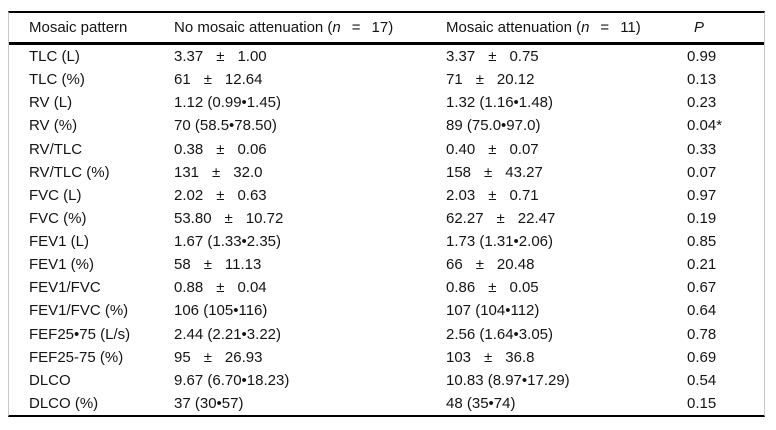 The image size is (776, 430). Describe the element at coordinates (386, 195) in the screenshot. I see `table-row: FVC (L) 2.02 ±0.63 2.03 ±0.71 0.97` at that location.